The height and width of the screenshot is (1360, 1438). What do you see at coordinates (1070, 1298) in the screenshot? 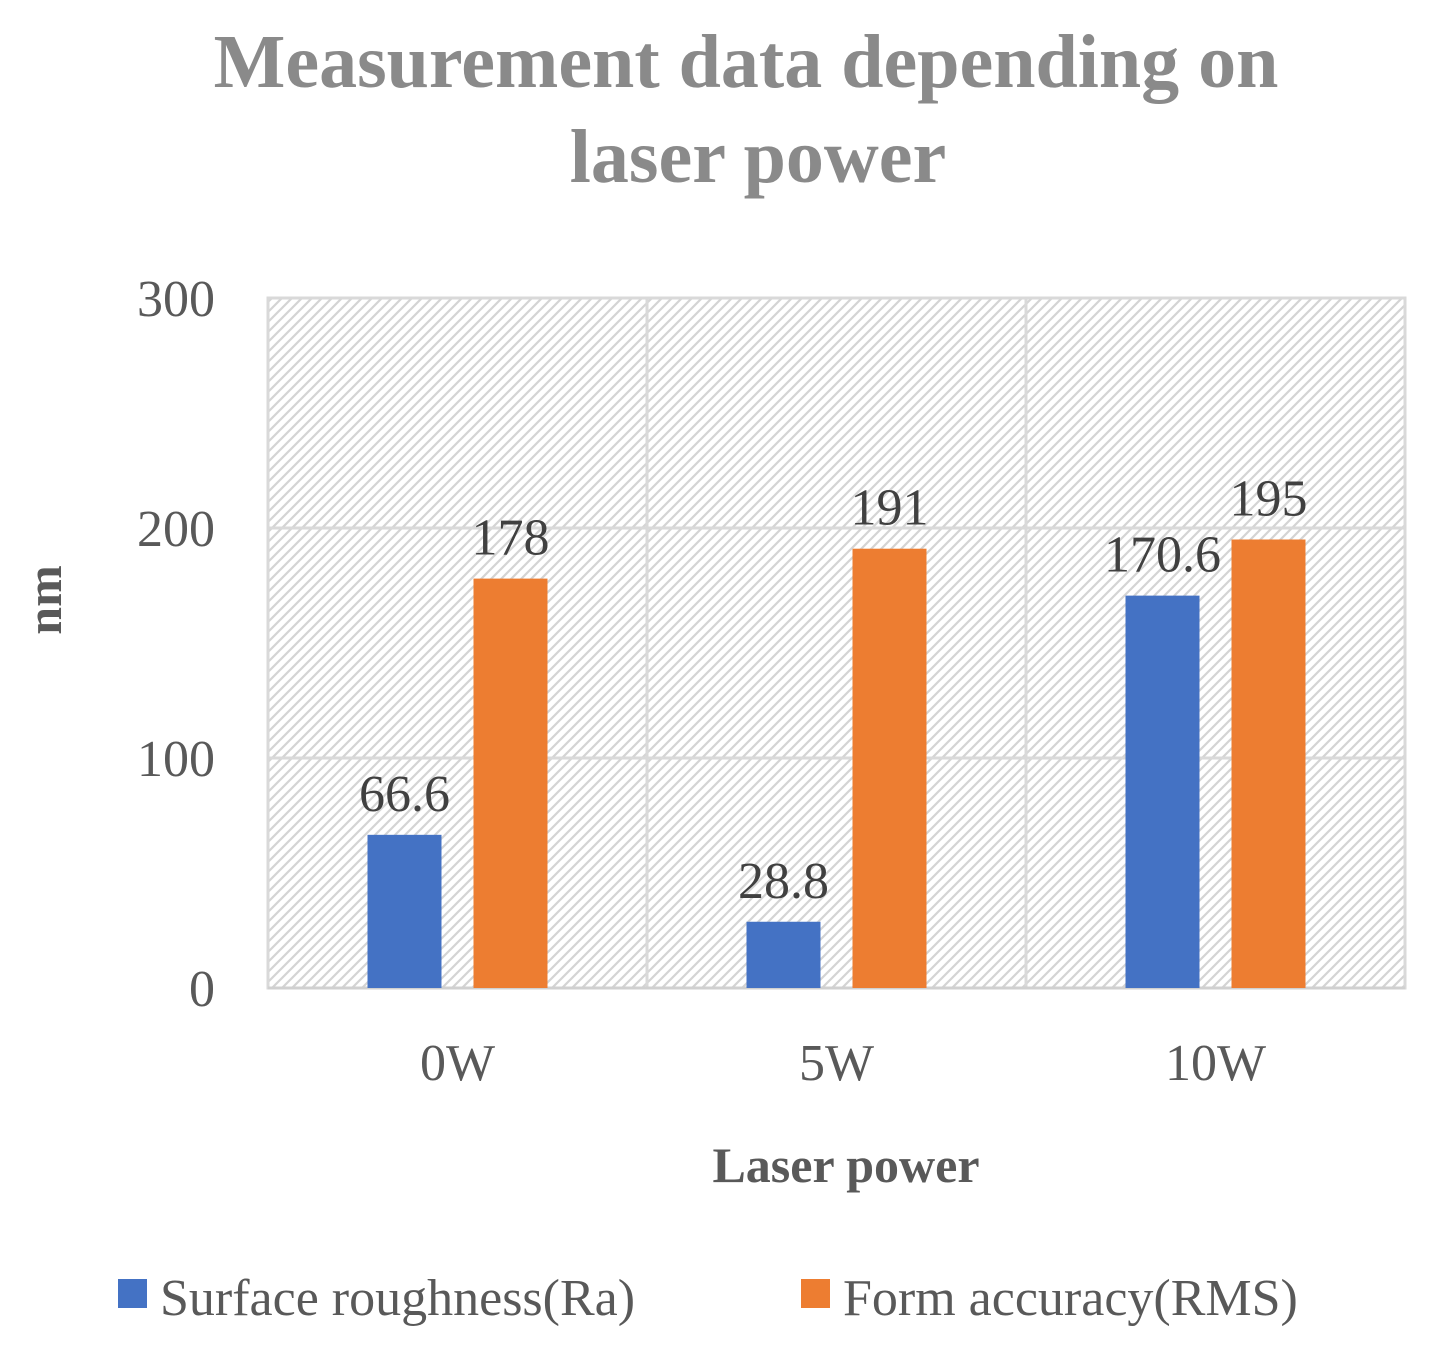
I see `legend-label-form-accuracy: Form accuracy(RMS)` at bounding box center [1070, 1298].